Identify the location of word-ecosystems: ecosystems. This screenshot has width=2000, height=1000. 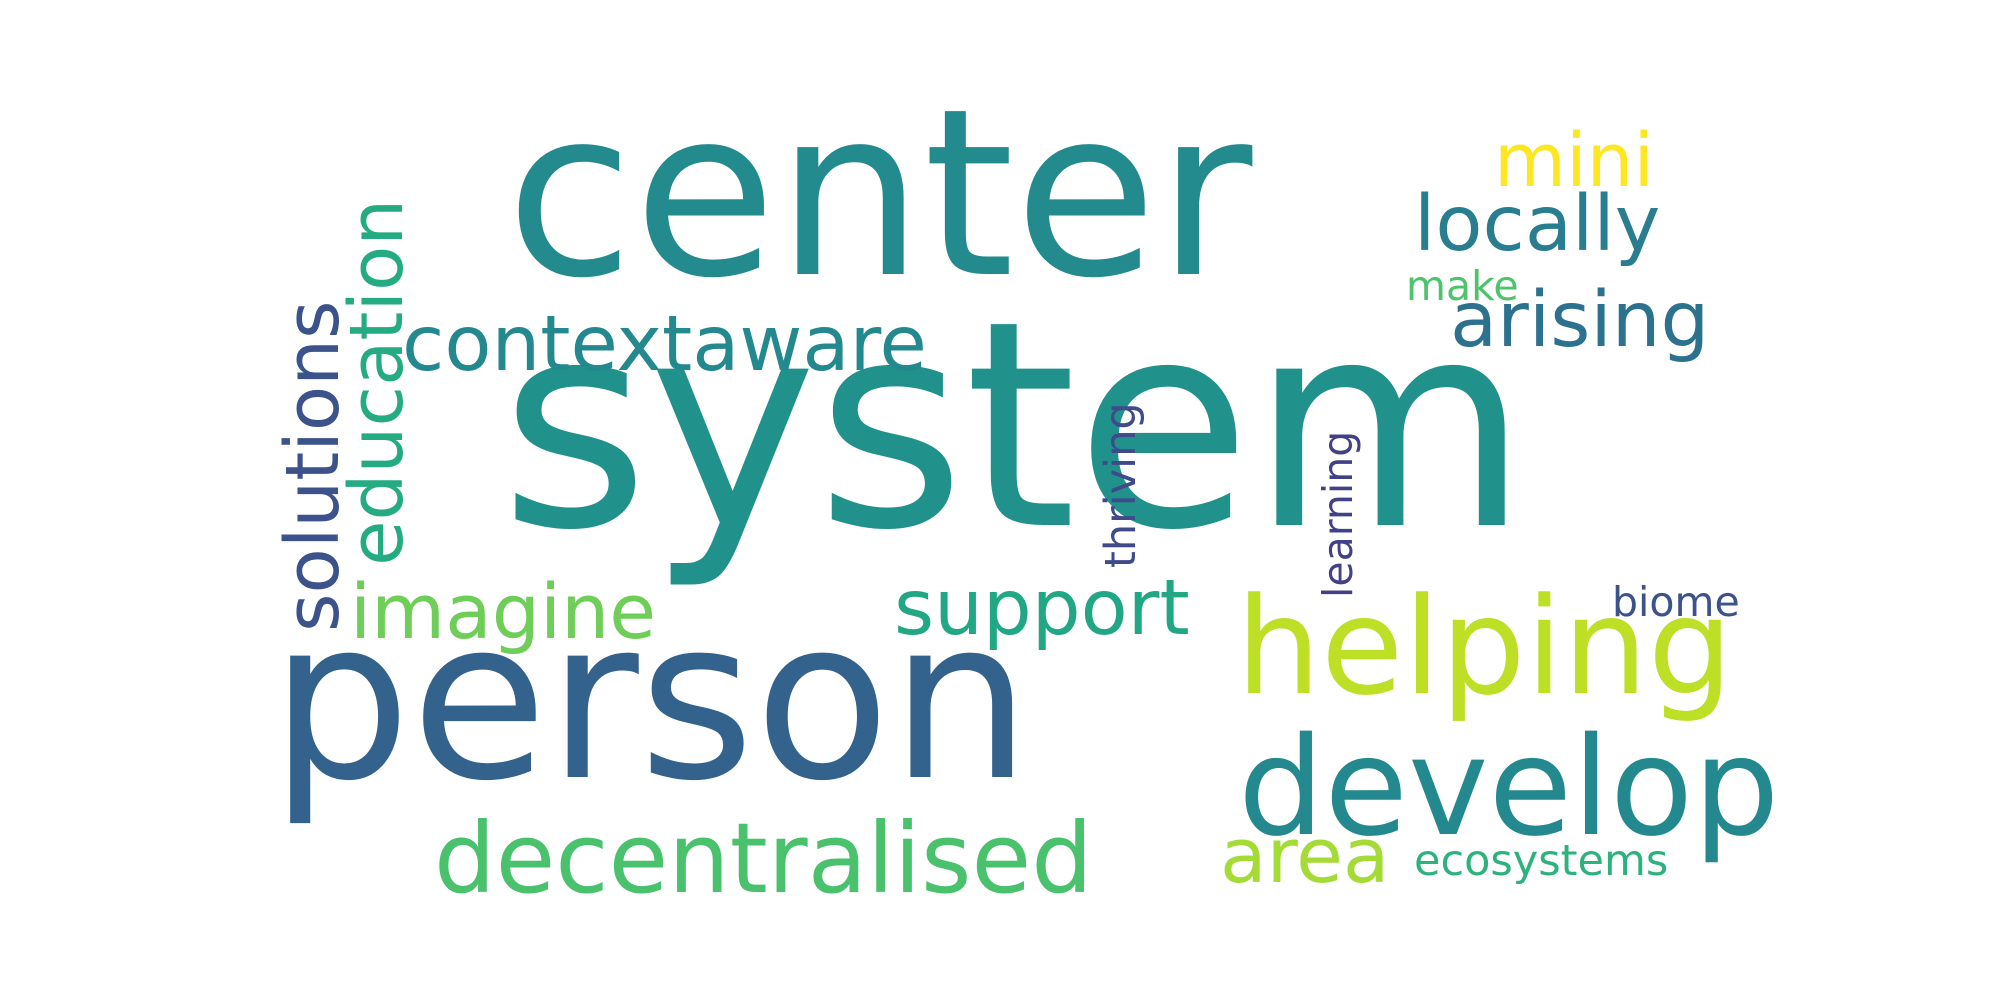
(1541, 861).